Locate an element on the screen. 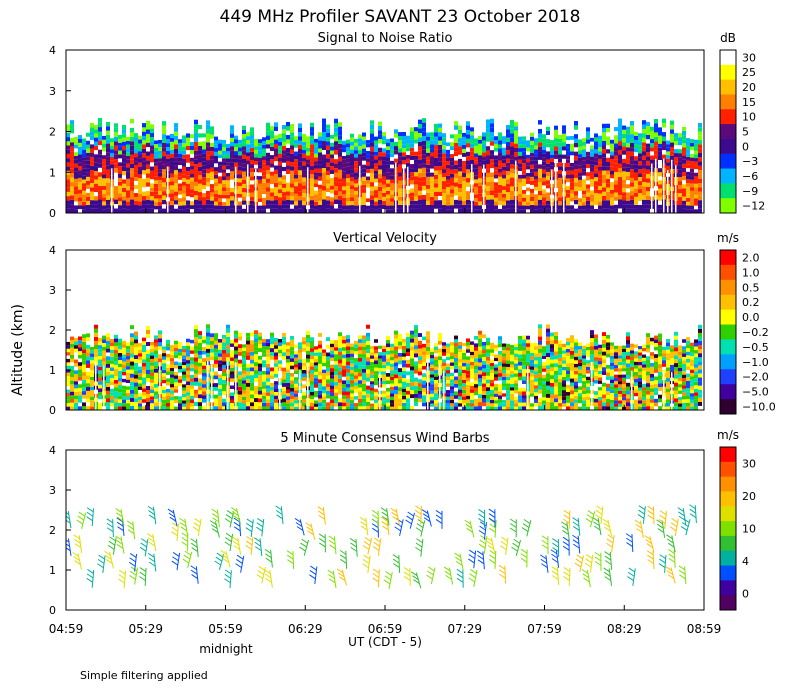 The height and width of the screenshot is (700, 800). y-tick-label: 2 is located at coordinates (52, 132).